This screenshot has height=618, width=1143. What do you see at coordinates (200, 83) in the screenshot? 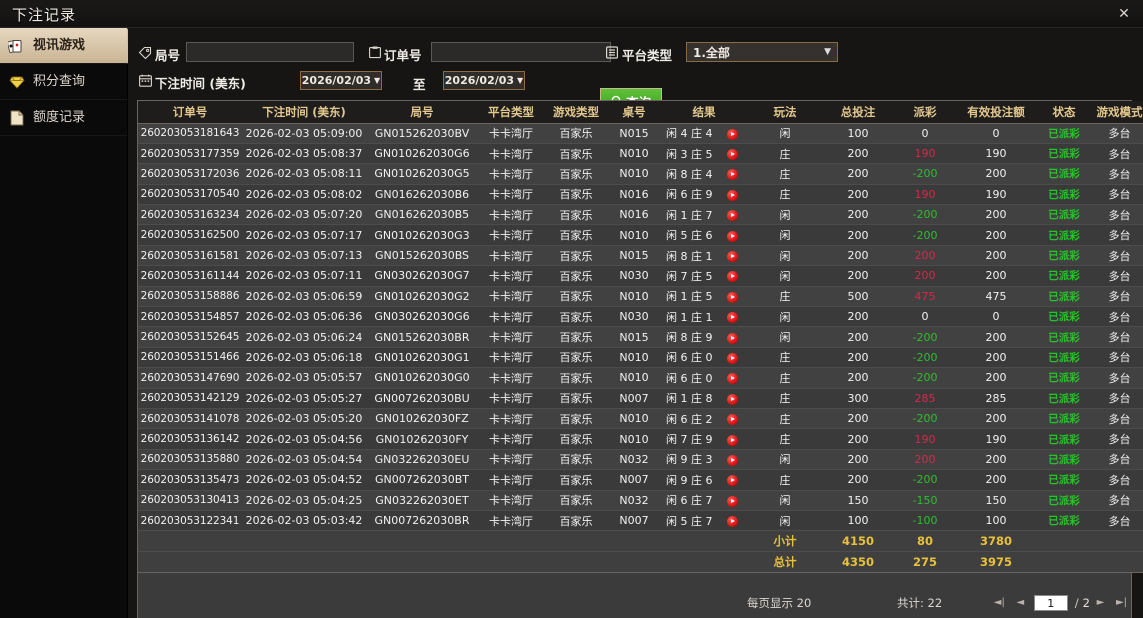
I see `bet-time-label: 下注时间 (美东)` at bounding box center [200, 83].